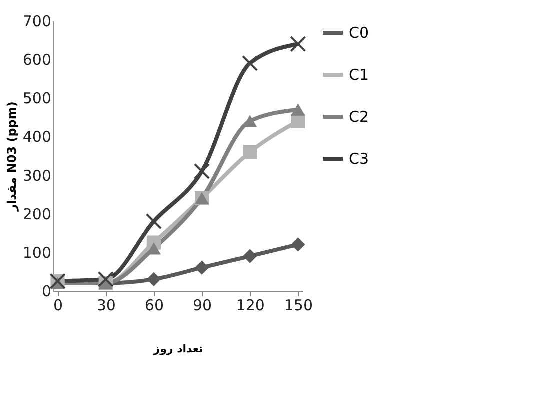  I want to click on y-tick-label: 200, so click(37, 214).